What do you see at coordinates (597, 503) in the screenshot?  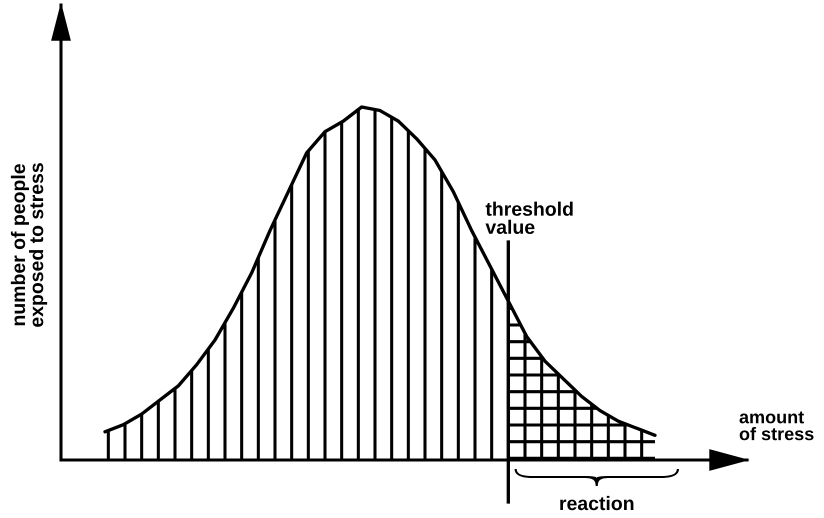 I see `text: reaction` at bounding box center [597, 503].